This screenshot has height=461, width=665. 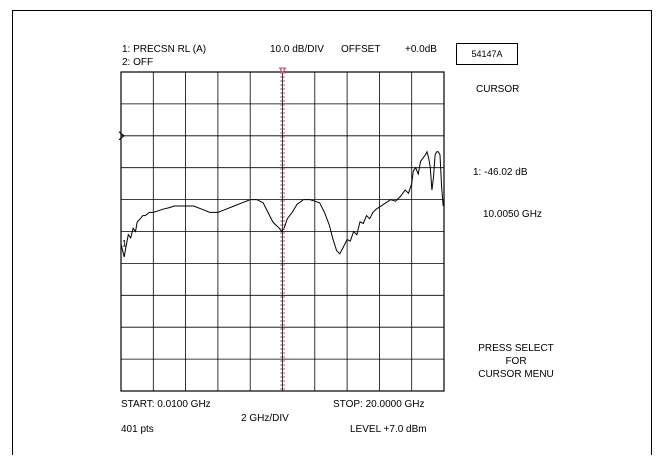 I want to click on cursor-menu-prompt-line1: PRESS SELECT, so click(x=516, y=348).